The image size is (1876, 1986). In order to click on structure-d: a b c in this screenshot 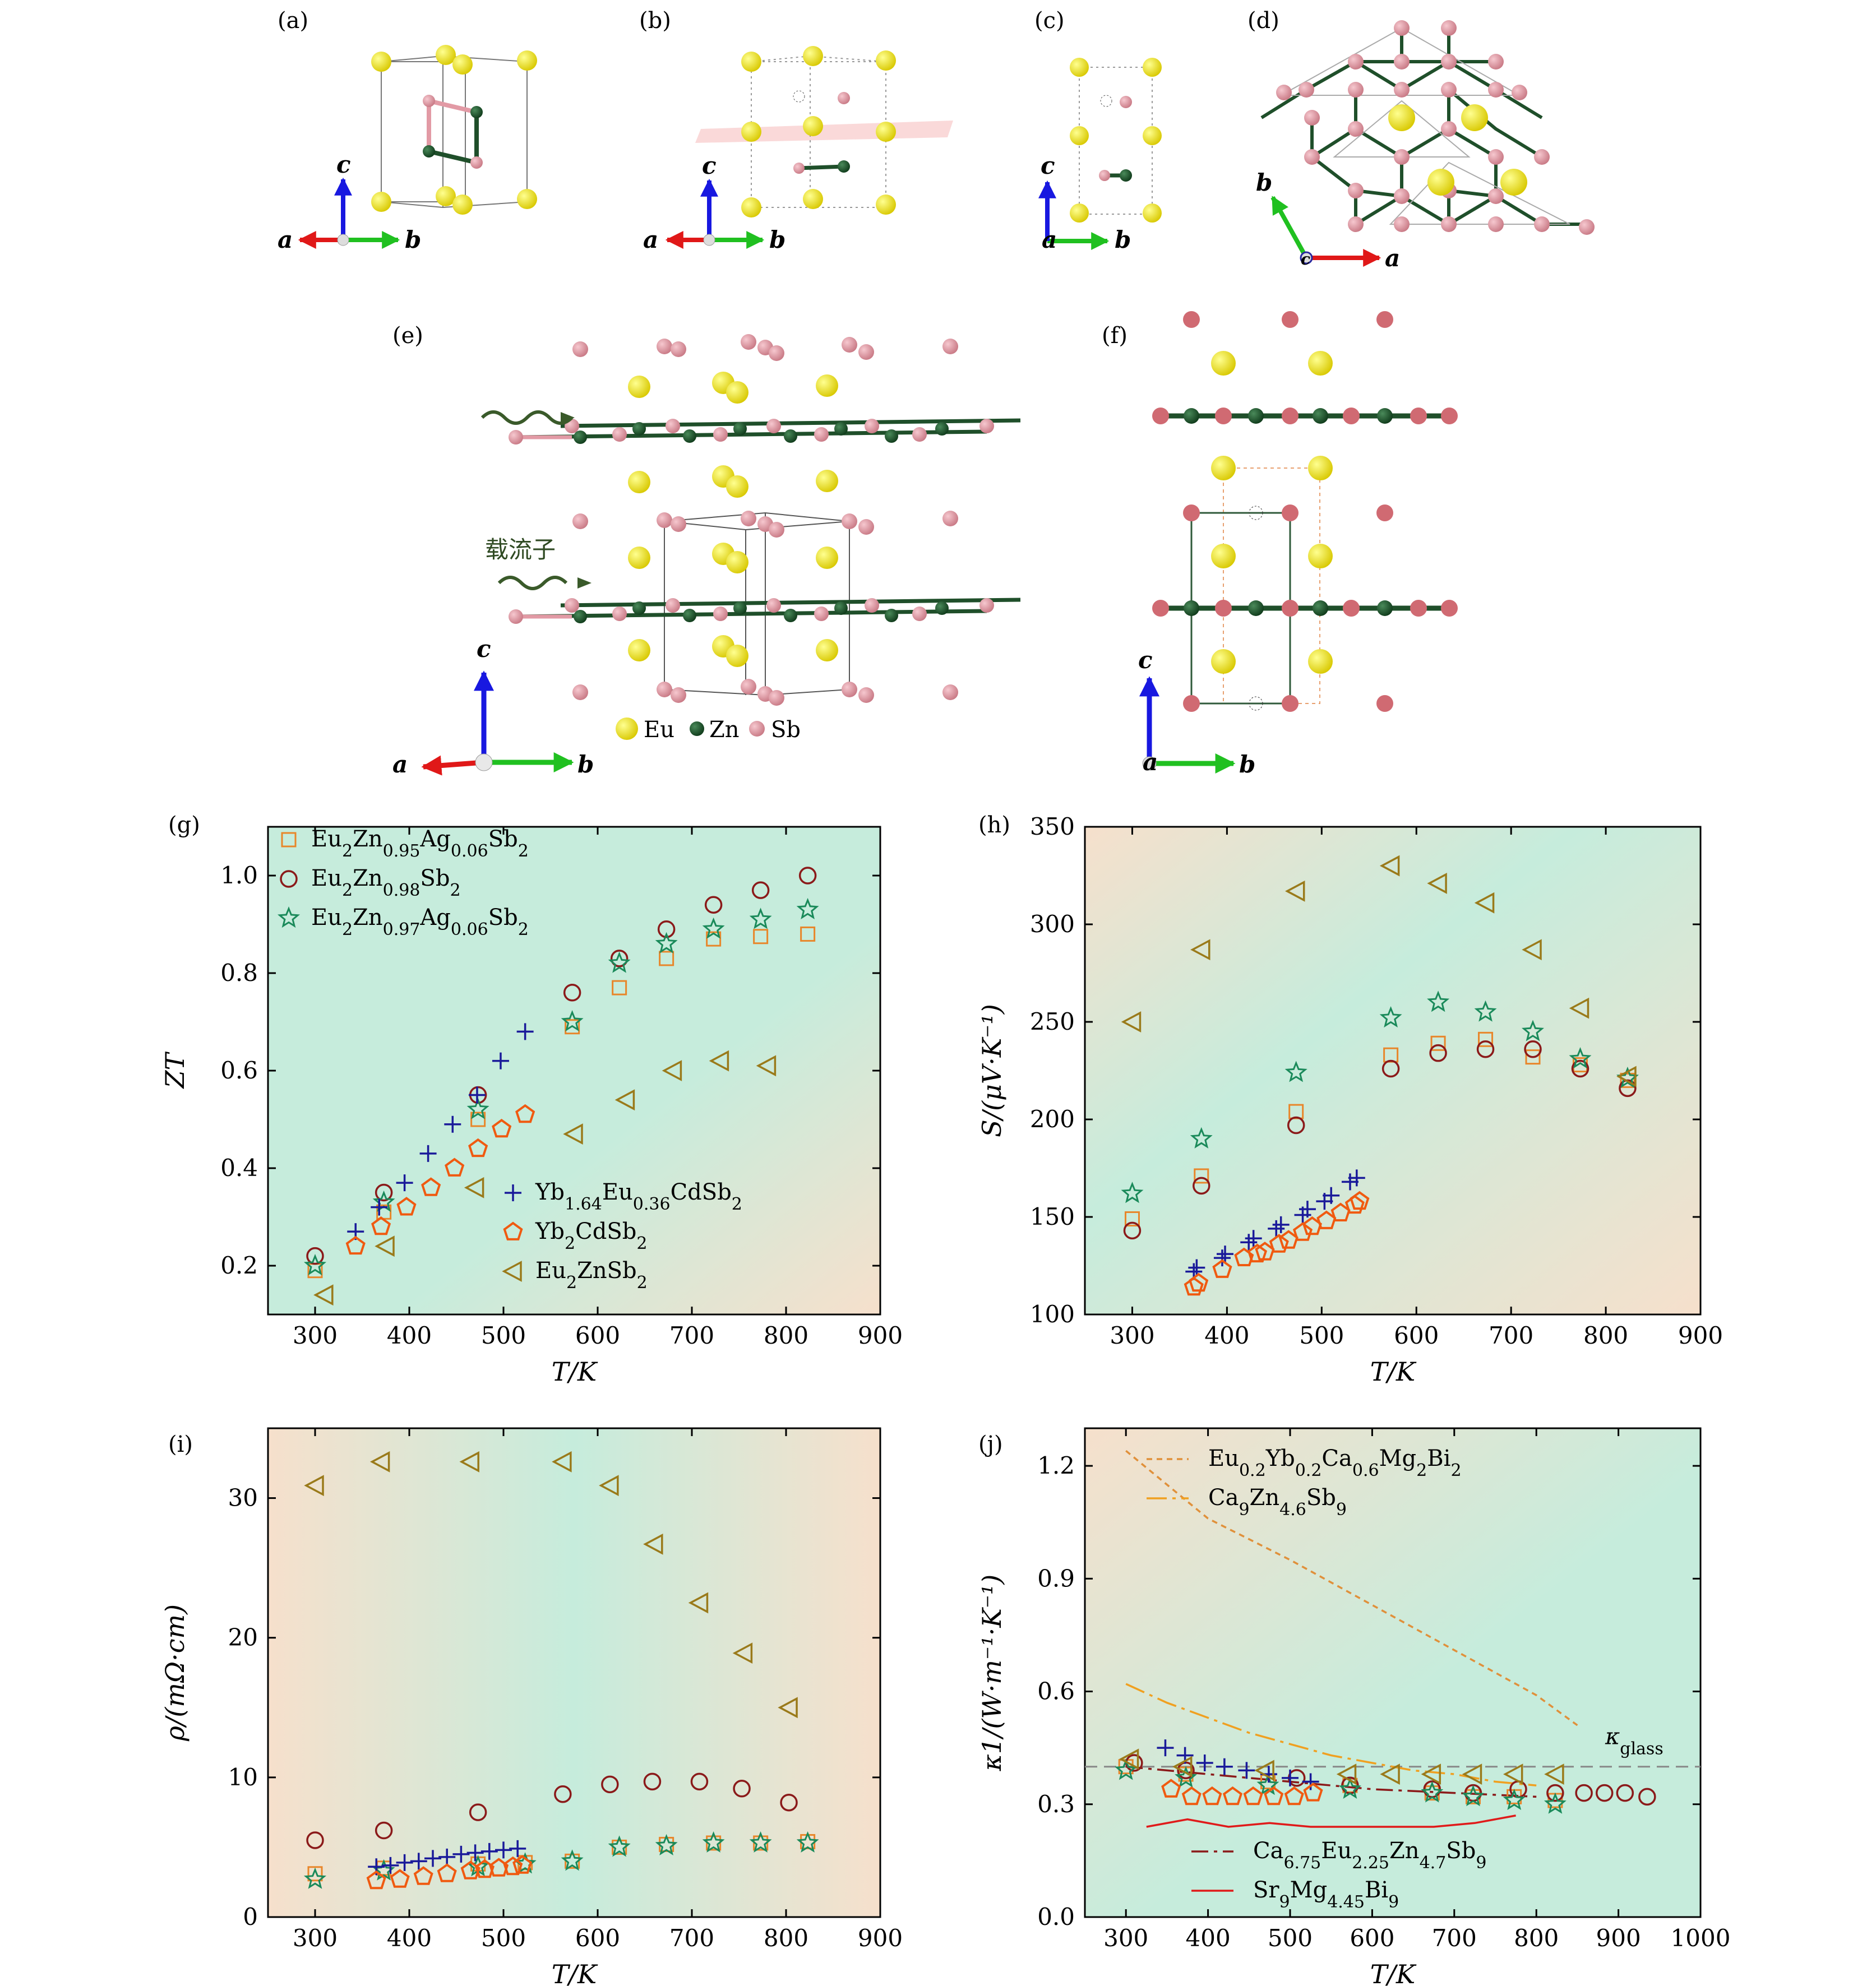, I will do `click(1425, 146)`.